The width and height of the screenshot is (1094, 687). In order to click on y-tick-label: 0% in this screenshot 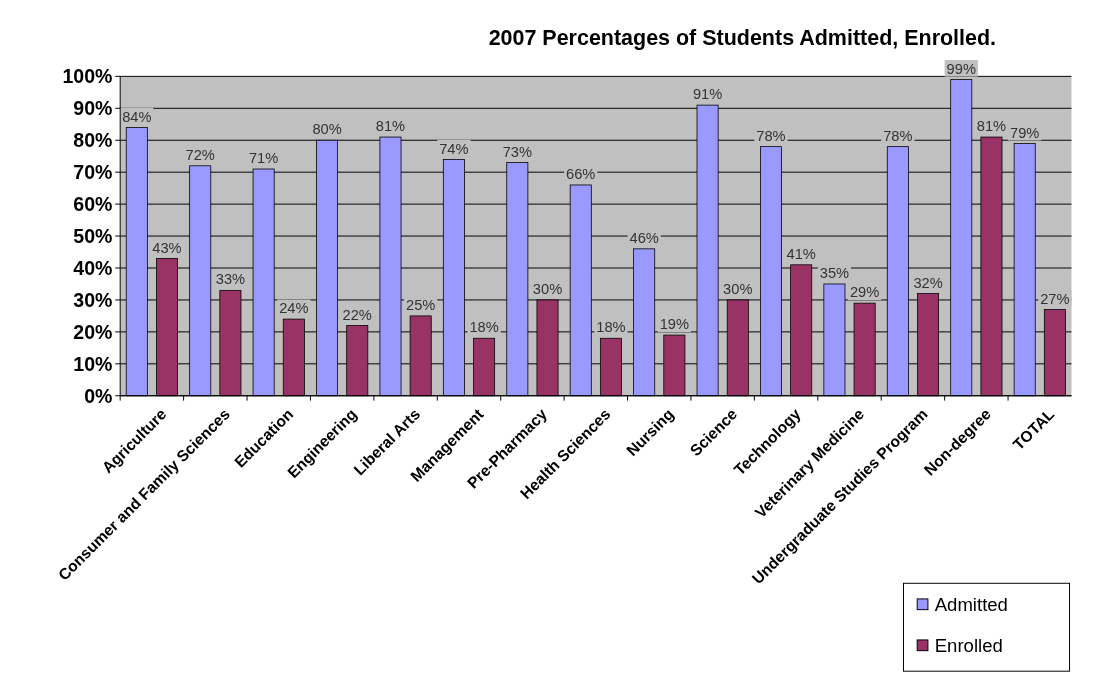, I will do `click(98, 395)`.